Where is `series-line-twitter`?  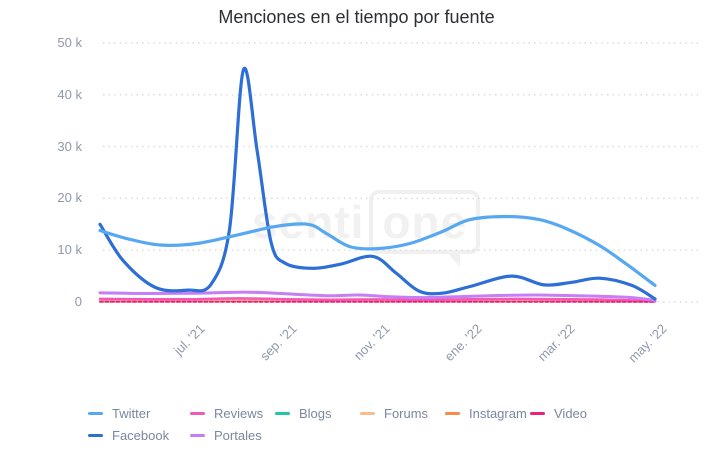 series-line-twitter is located at coordinates (377, 250).